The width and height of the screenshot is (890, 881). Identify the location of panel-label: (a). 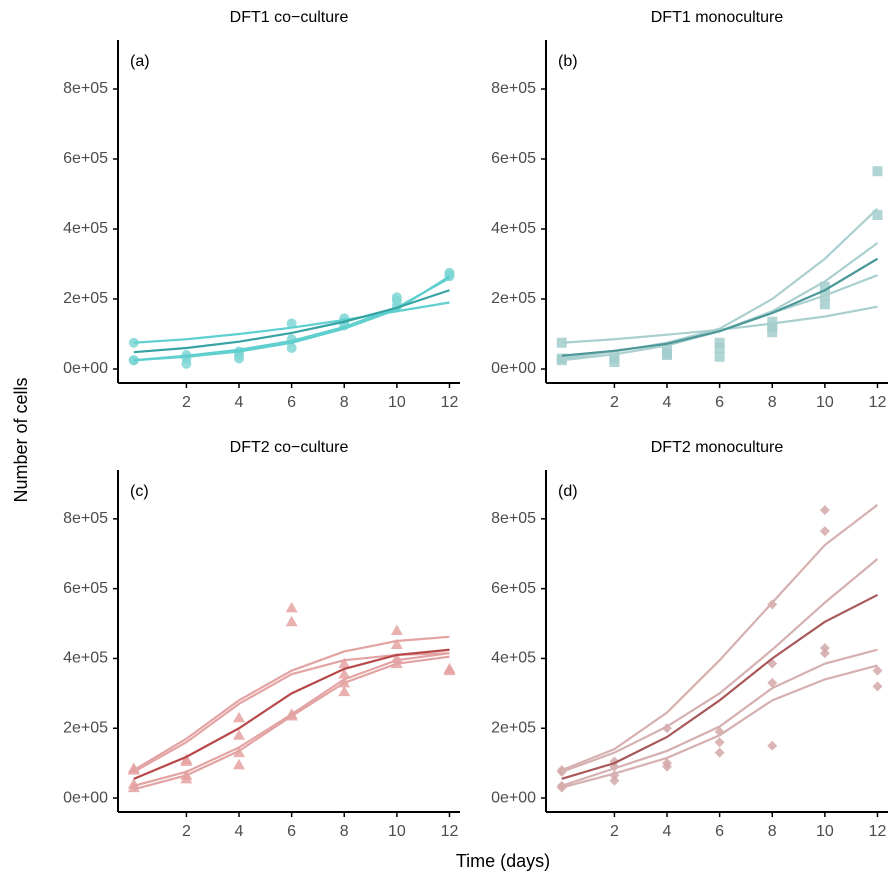
(140, 61).